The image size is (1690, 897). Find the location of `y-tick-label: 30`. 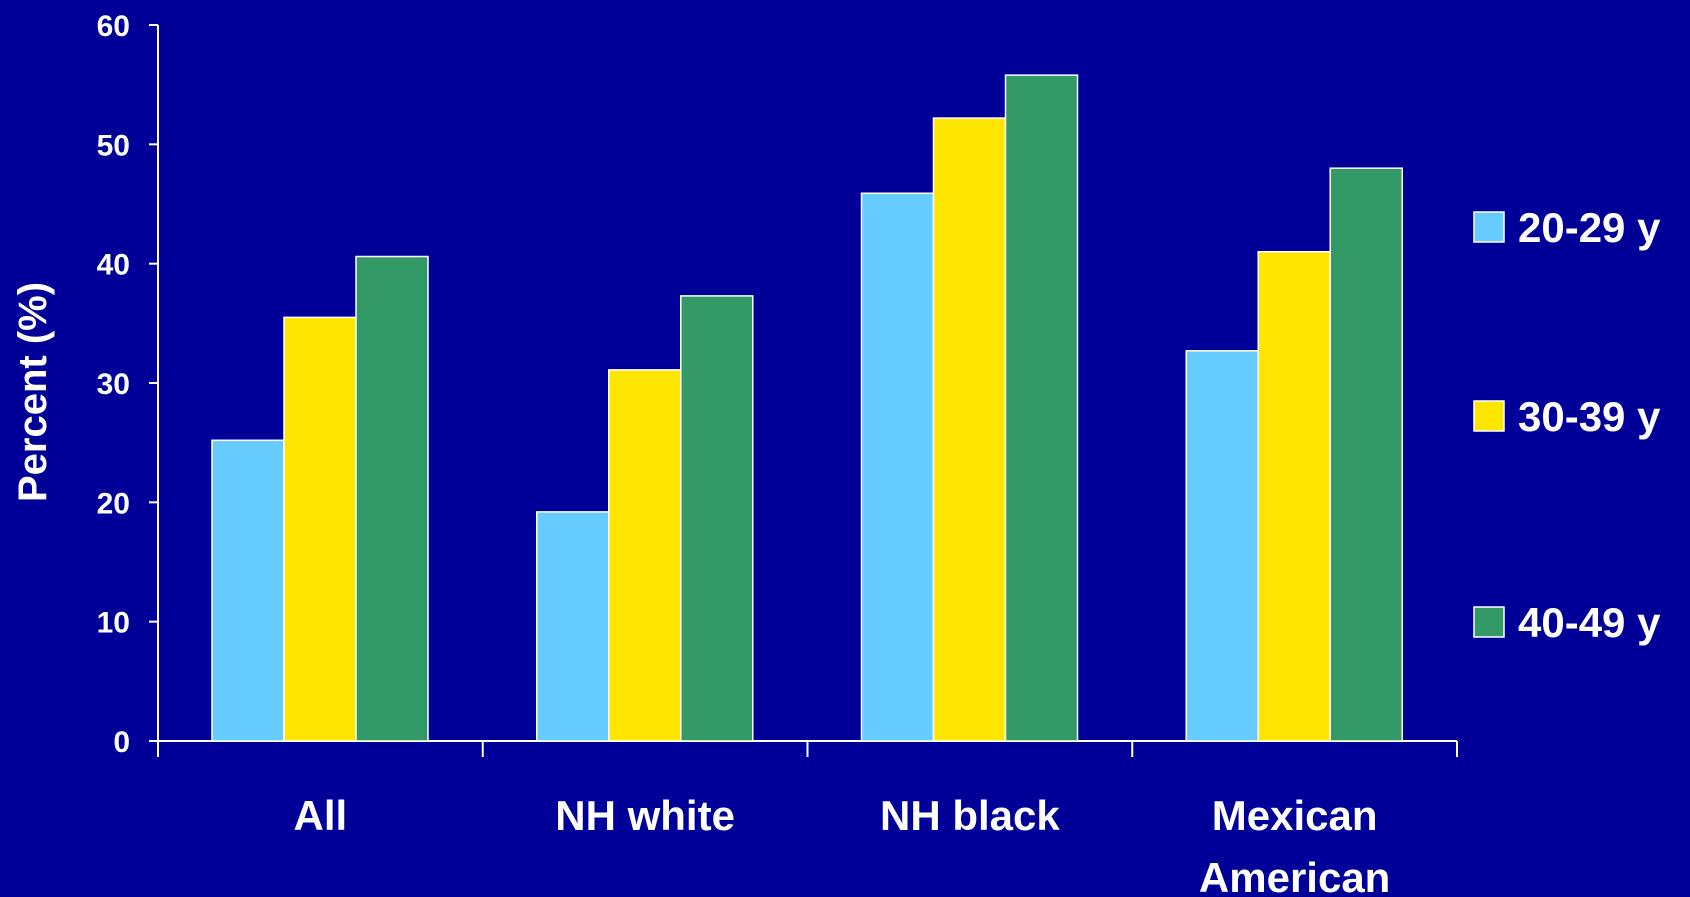

y-tick-label: 30 is located at coordinates (113, 384).